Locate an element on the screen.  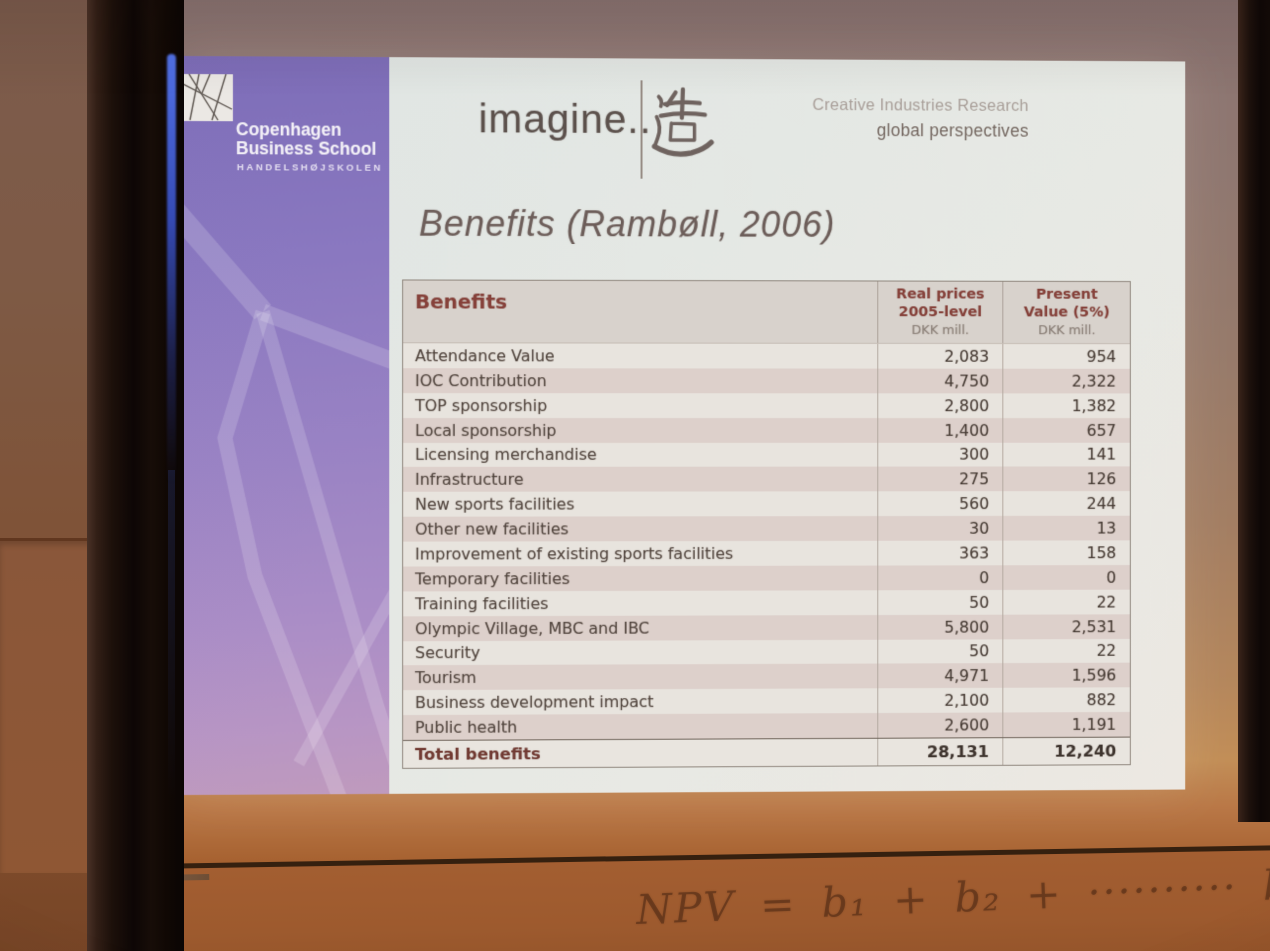
table-row: Infrastructure 275 126 is located at coordinates (766, 479).